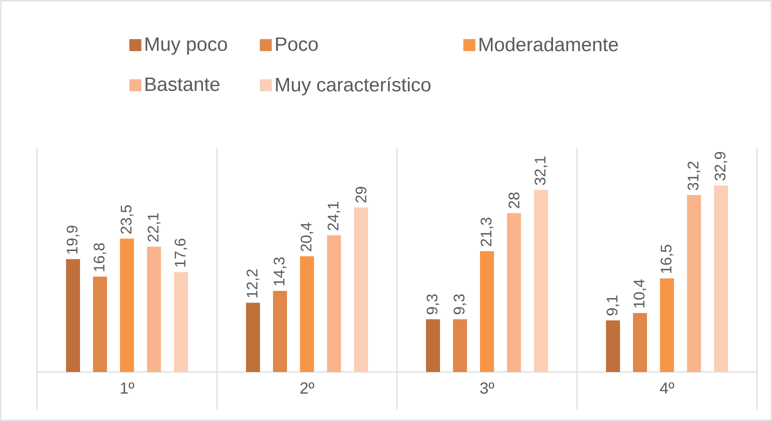 This screenshot has width=772, height=421. I want to click on data-label: 24,1, so click(334, 216).